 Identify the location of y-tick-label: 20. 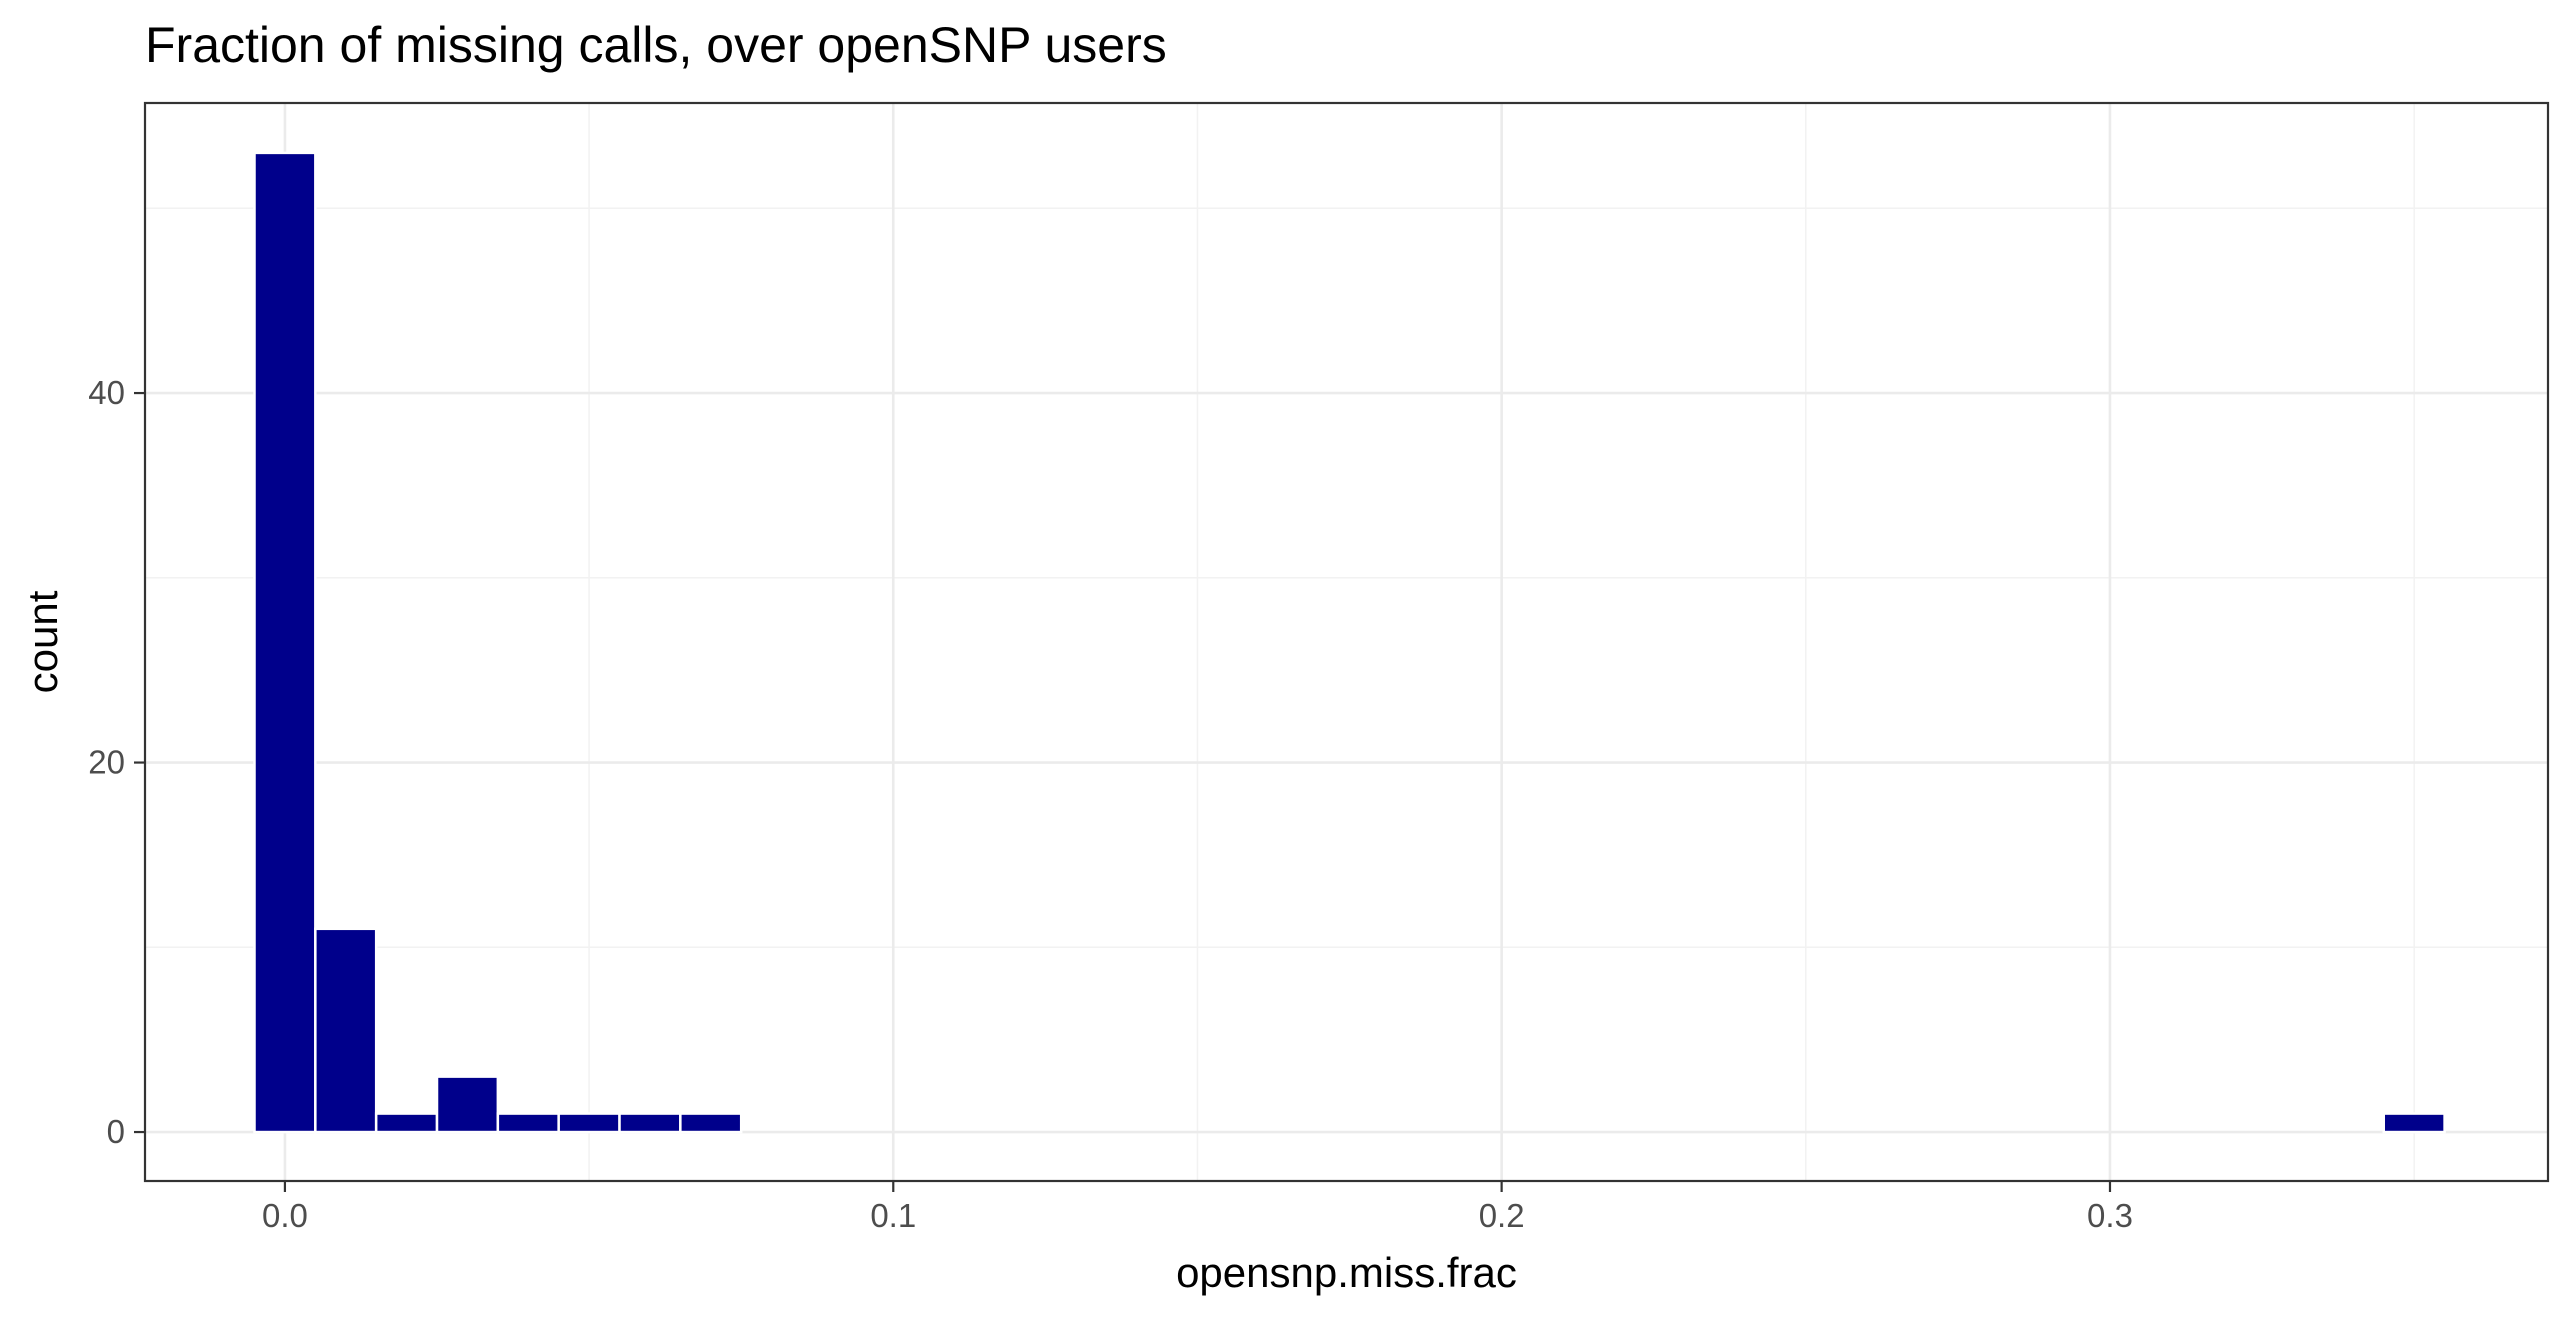
(106, 762).